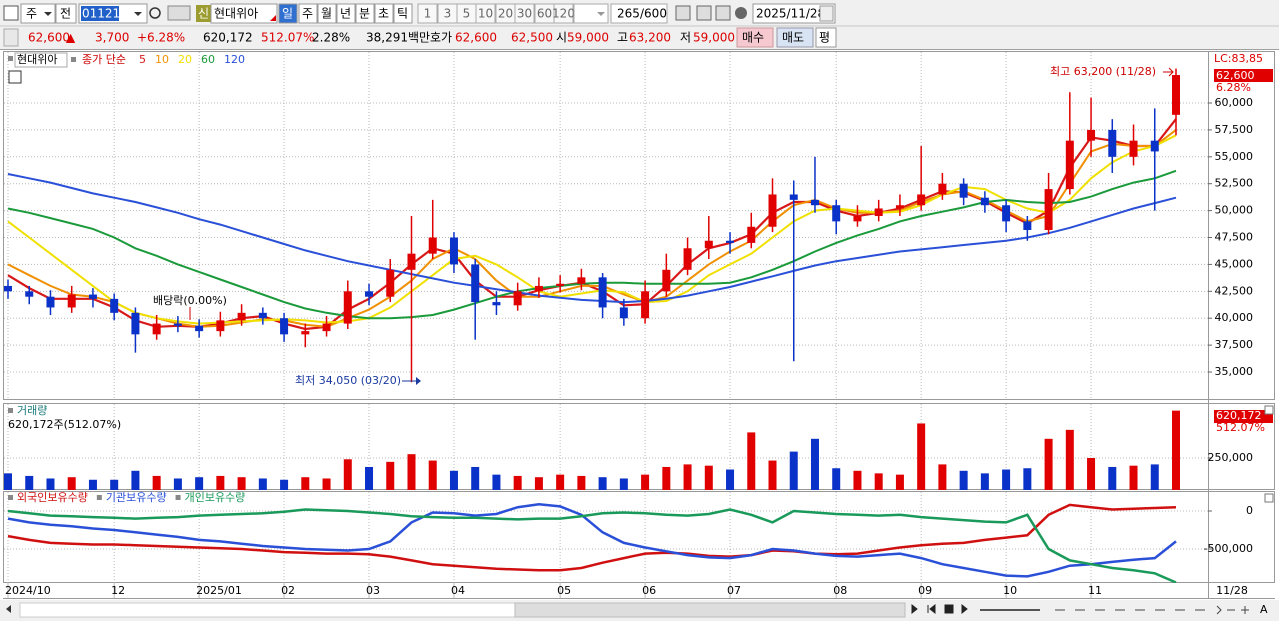 This screenshot has width=1279, height=621. What do you see at coordinates (544, 14) in the screenshot?
I see `interval: 60` at bounding box center [544, 14].